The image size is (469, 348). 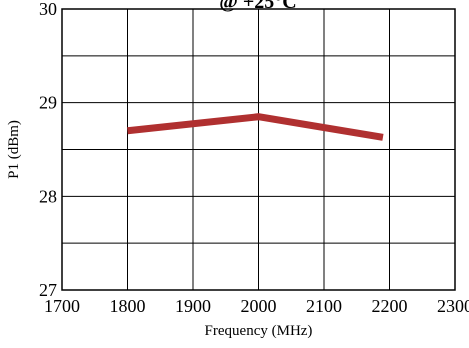 What do you see at coordinates (14, 149) in the screenshot?
I see `y-axis-label: P1 (dBm)` at bounding box center [14, 149].